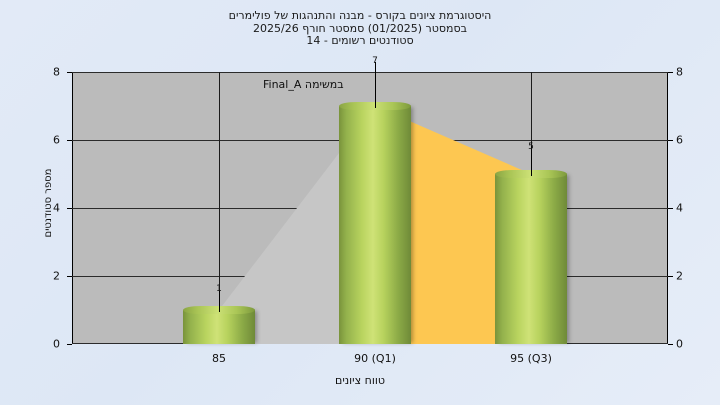  What do you see at coordinates (297, 225) in the screenshot?
I see `area-fill-gray` at bounding box center [297, 225].